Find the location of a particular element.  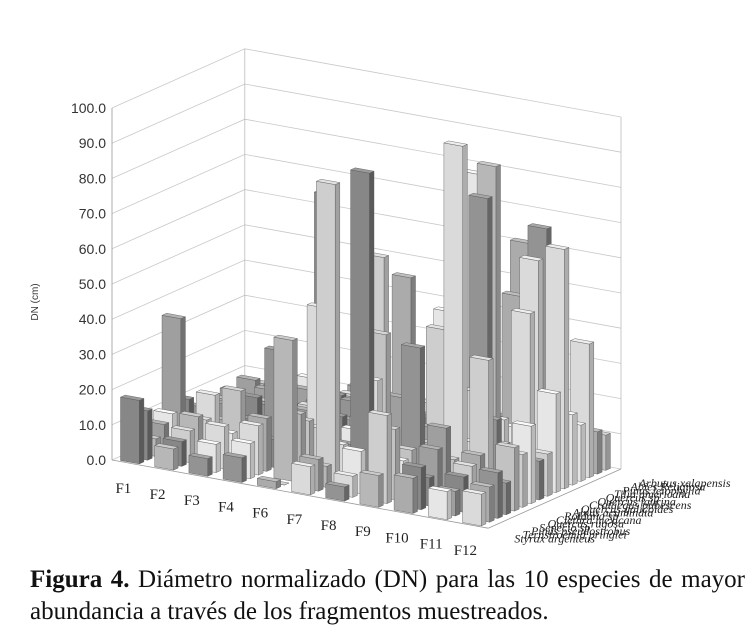

depth-tick-label: Arbutus xalapensis is located at coordinates (684, 483).